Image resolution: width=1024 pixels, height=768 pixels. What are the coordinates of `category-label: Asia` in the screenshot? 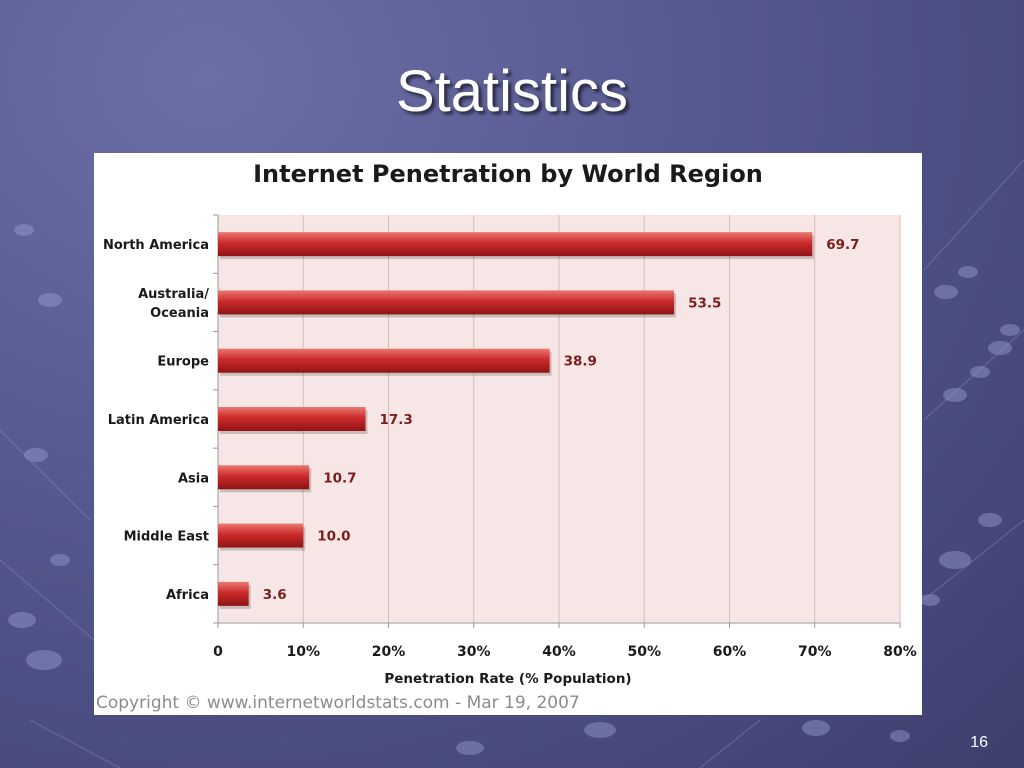 It's located at (193, 478).